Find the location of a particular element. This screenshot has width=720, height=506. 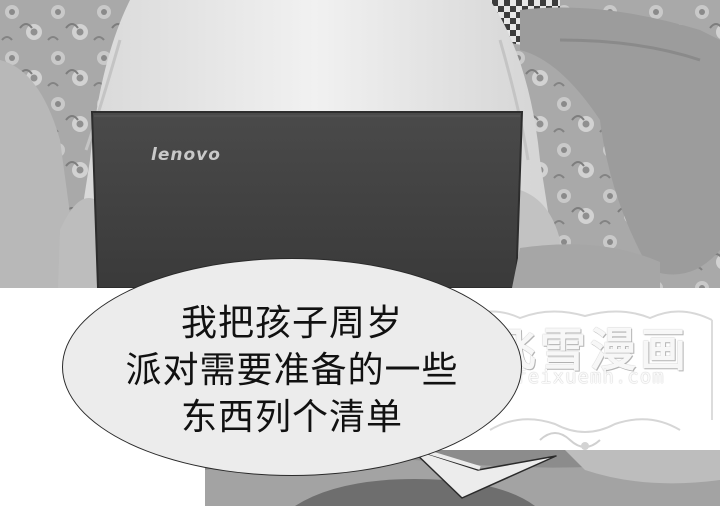

sofa-pillow is located at coordinates (586, 266).